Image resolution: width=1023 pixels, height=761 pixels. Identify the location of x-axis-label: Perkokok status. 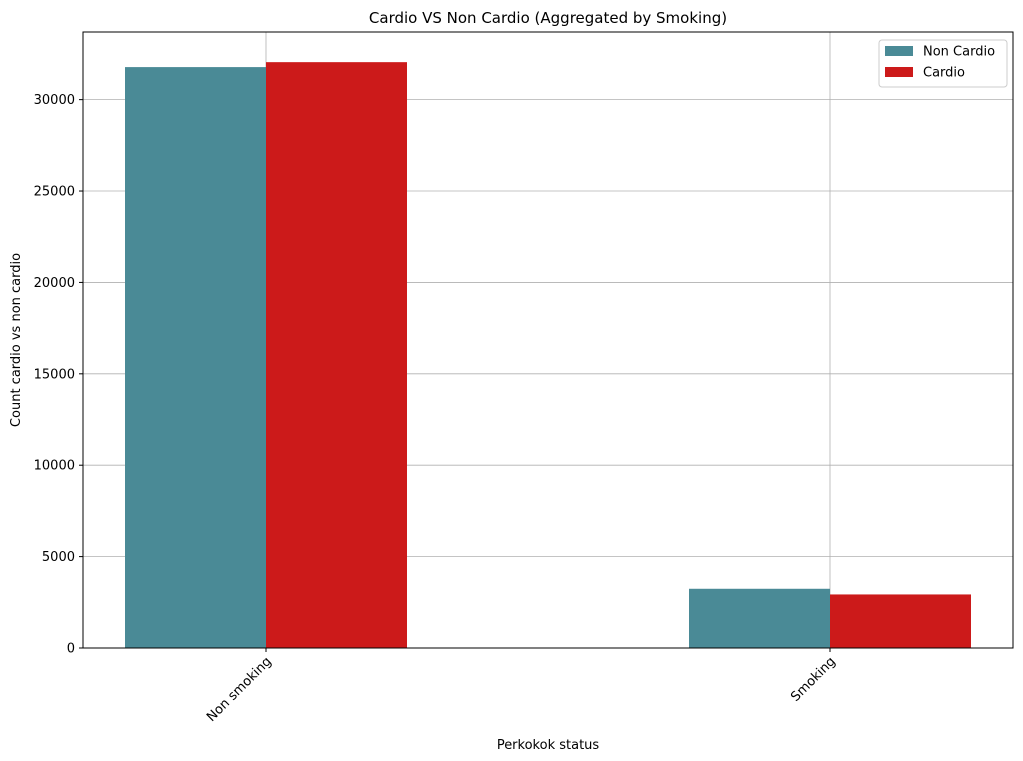
(548, 745).